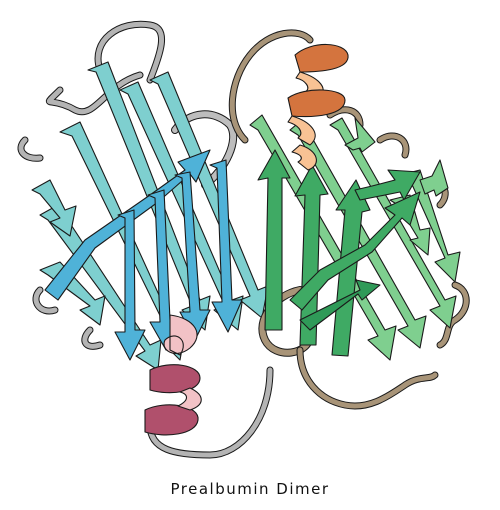 This screenshot has height=510, width=500. I want to click on helix-b-back2, so click(301, 130).